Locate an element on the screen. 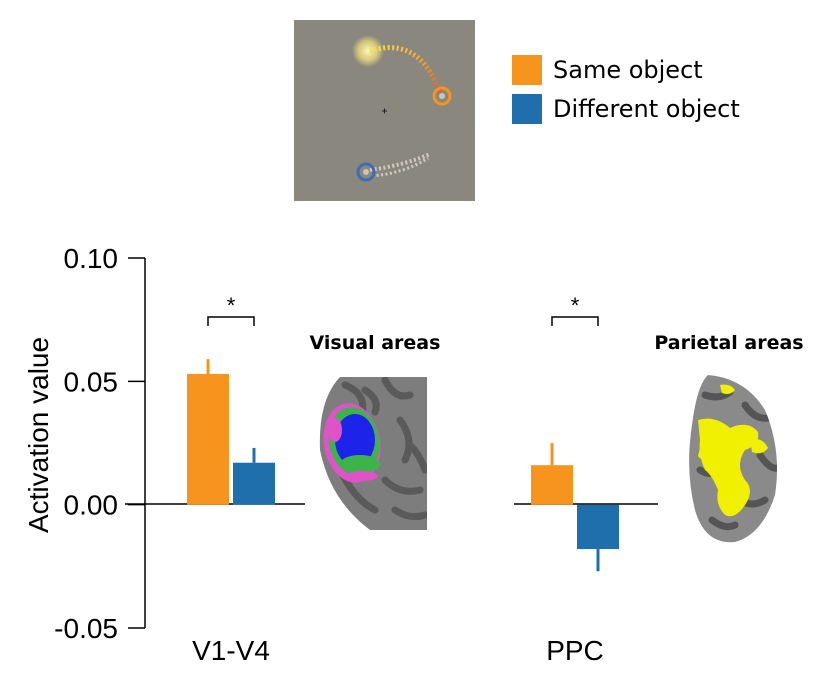 The height and width of the screenshot is (696, 826). same-object-marker is located at coordinates (442, 96).